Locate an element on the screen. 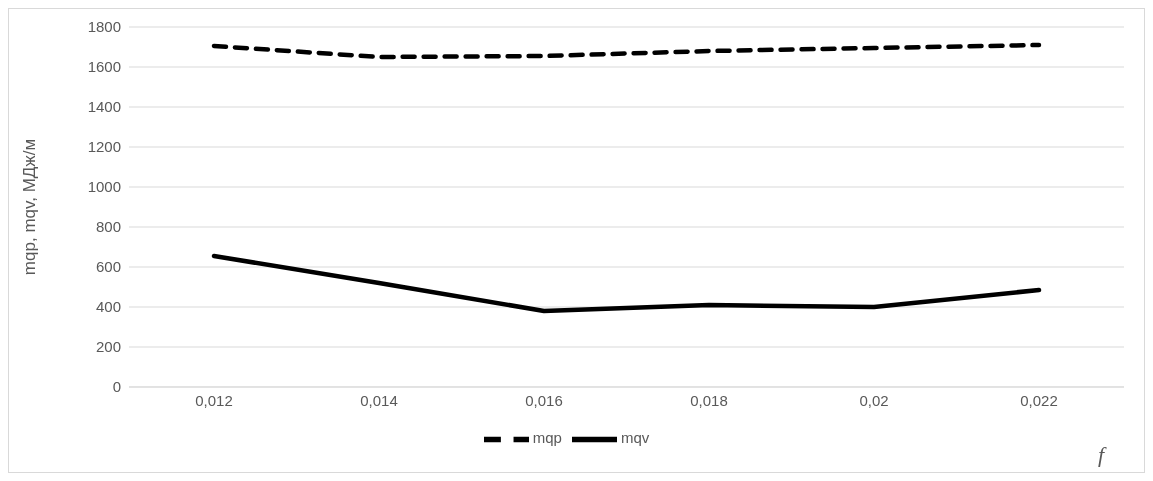  y-tick-label: 0 is located at coordinates (116, 387).